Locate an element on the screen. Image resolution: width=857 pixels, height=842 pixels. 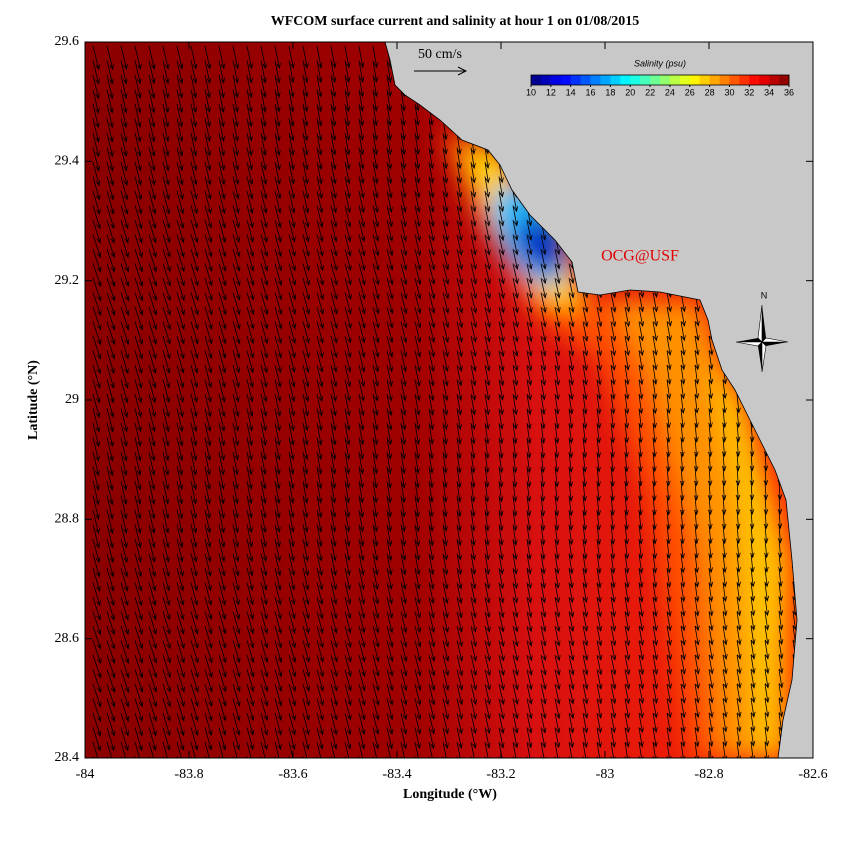
colorbar: 10 12 14 16 18 20 22 24 26 28 30 32 34 36 is located at coordinates (660, 85).